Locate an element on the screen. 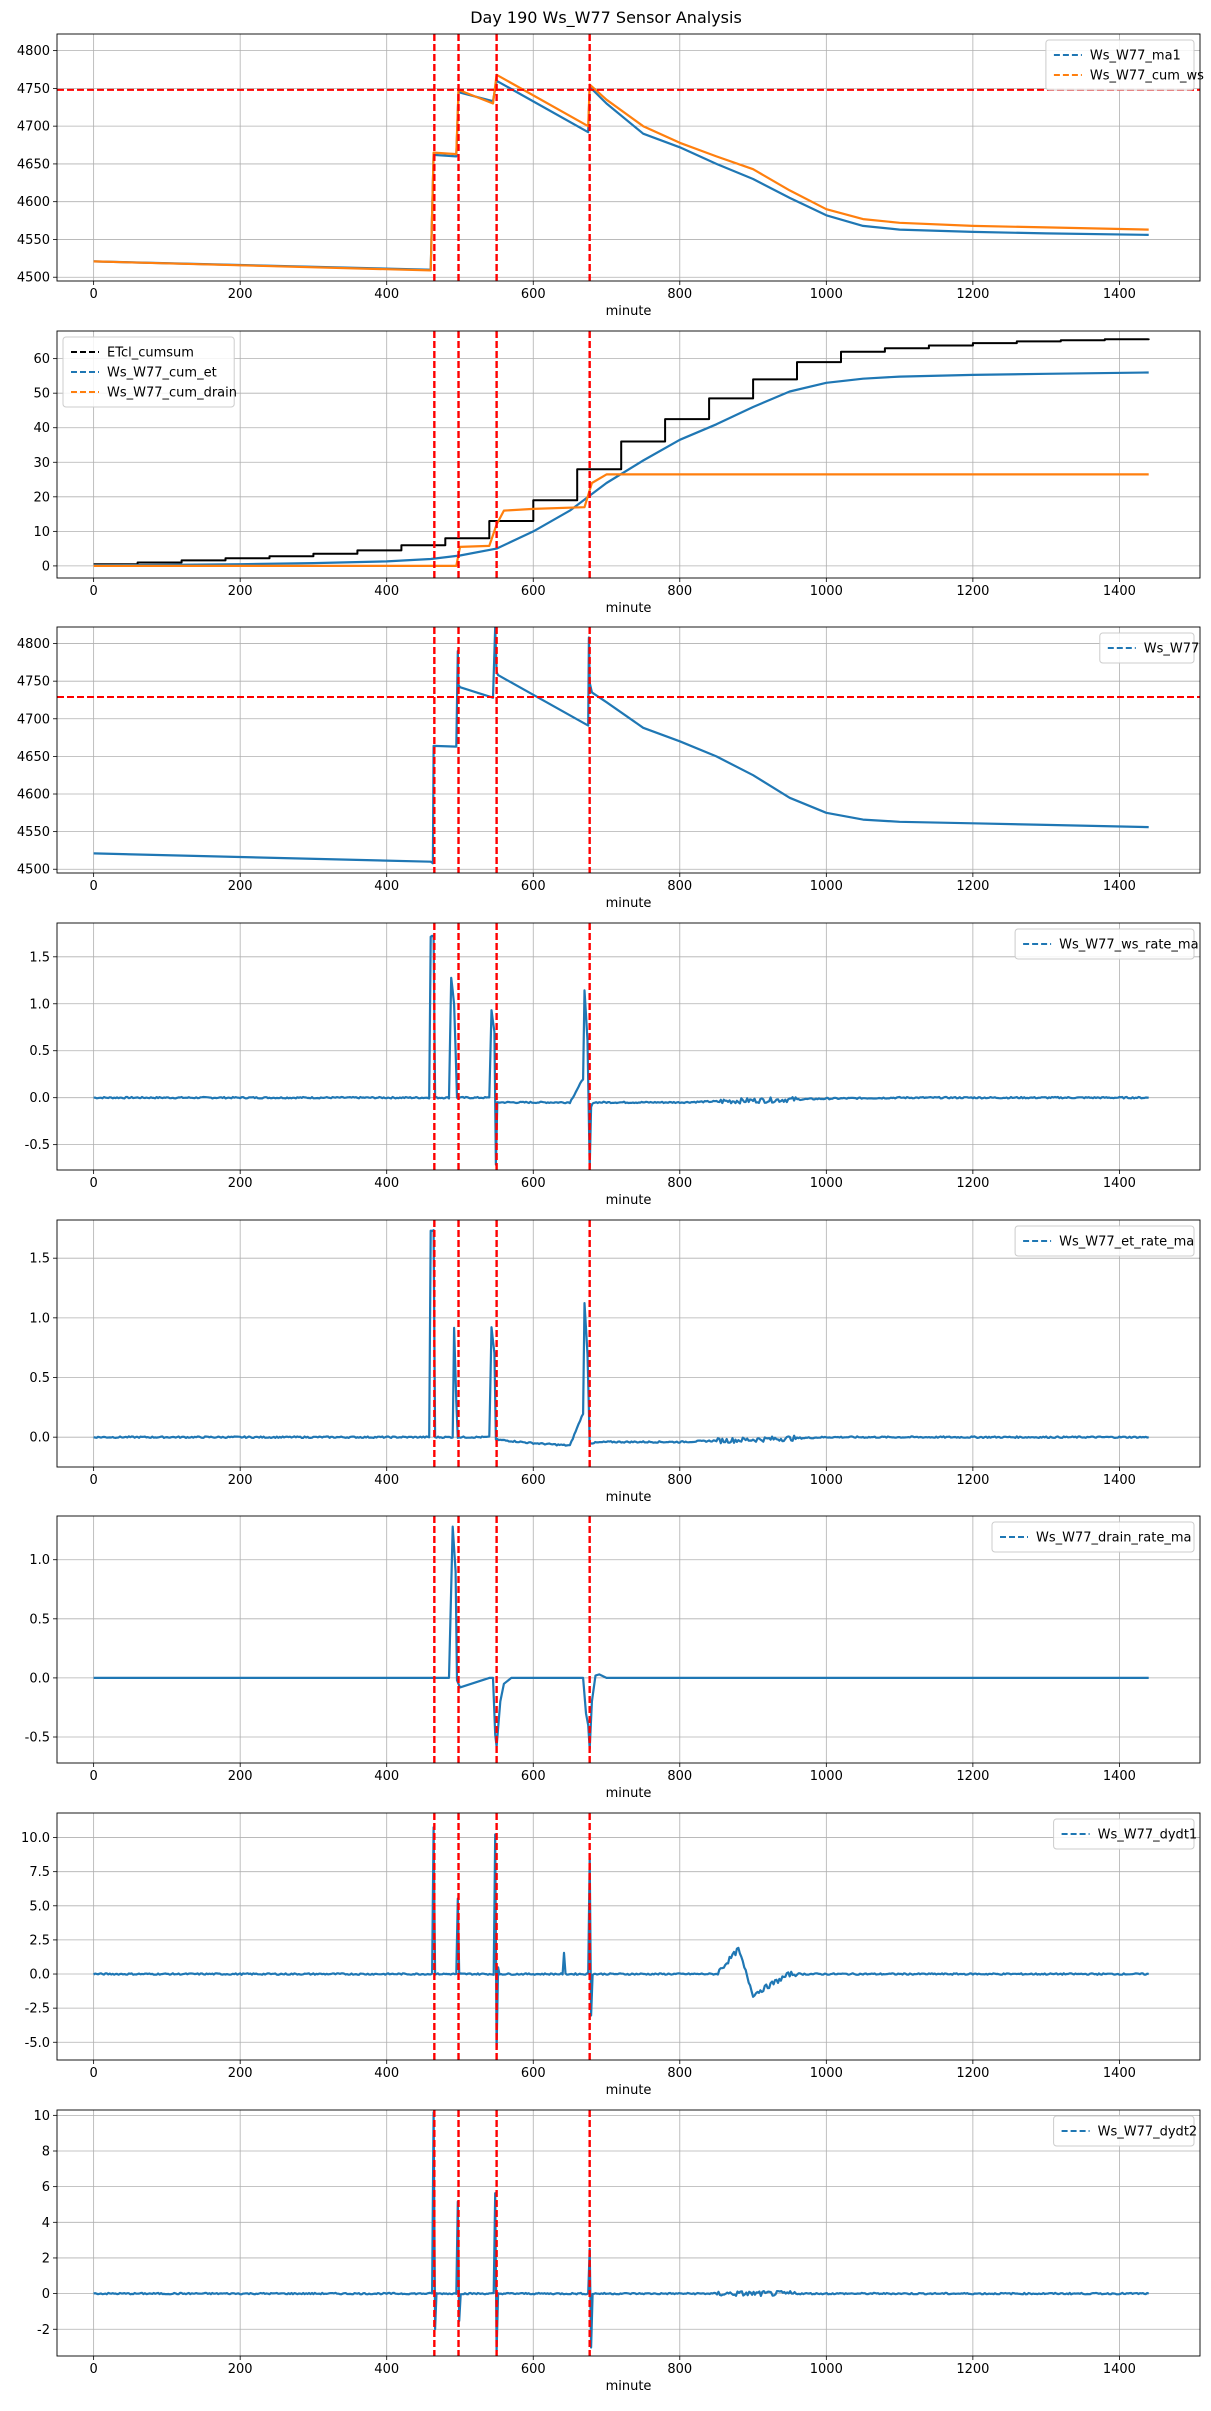 The height and width of the screenshot is (2411, 1211). legend: Ws_W77_drain_rate_ma is located at coordinates (1093, 1537).